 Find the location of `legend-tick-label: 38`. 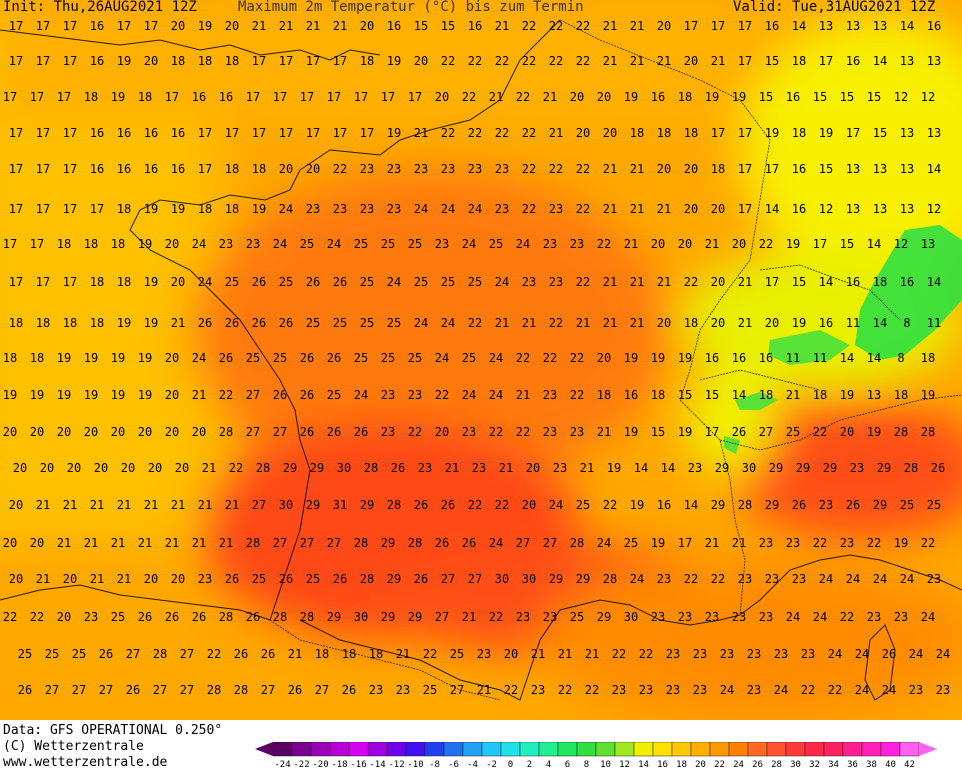

legend-tick-label: 38 is located at coordinates (871, 765).